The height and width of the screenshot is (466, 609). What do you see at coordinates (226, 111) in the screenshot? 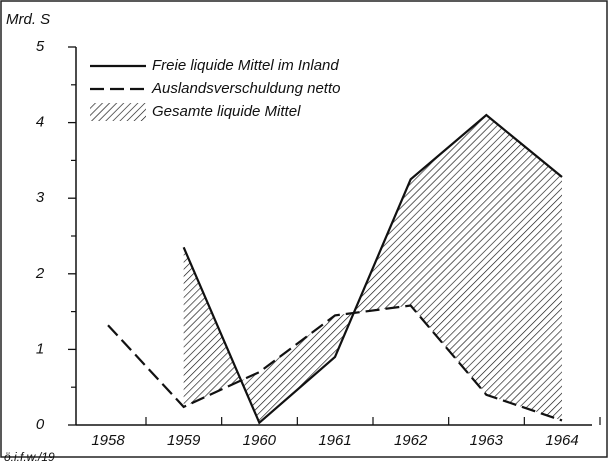
I see `legend-label: Gesamte liquide Mittel` at bounding box center [226, 111].